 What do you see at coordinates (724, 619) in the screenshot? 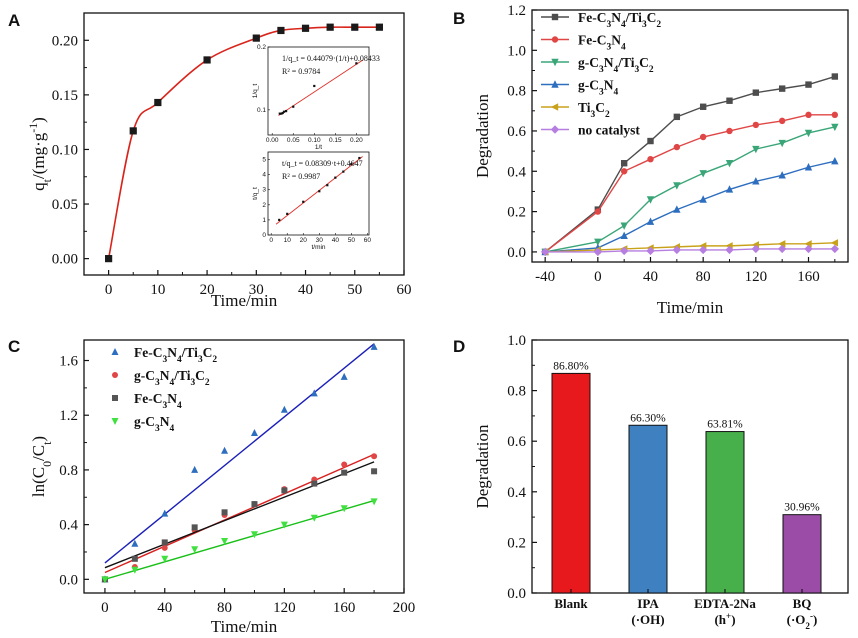
I see `panel-d-subcategory-label: (h+)` at bounding box center [724, 619].